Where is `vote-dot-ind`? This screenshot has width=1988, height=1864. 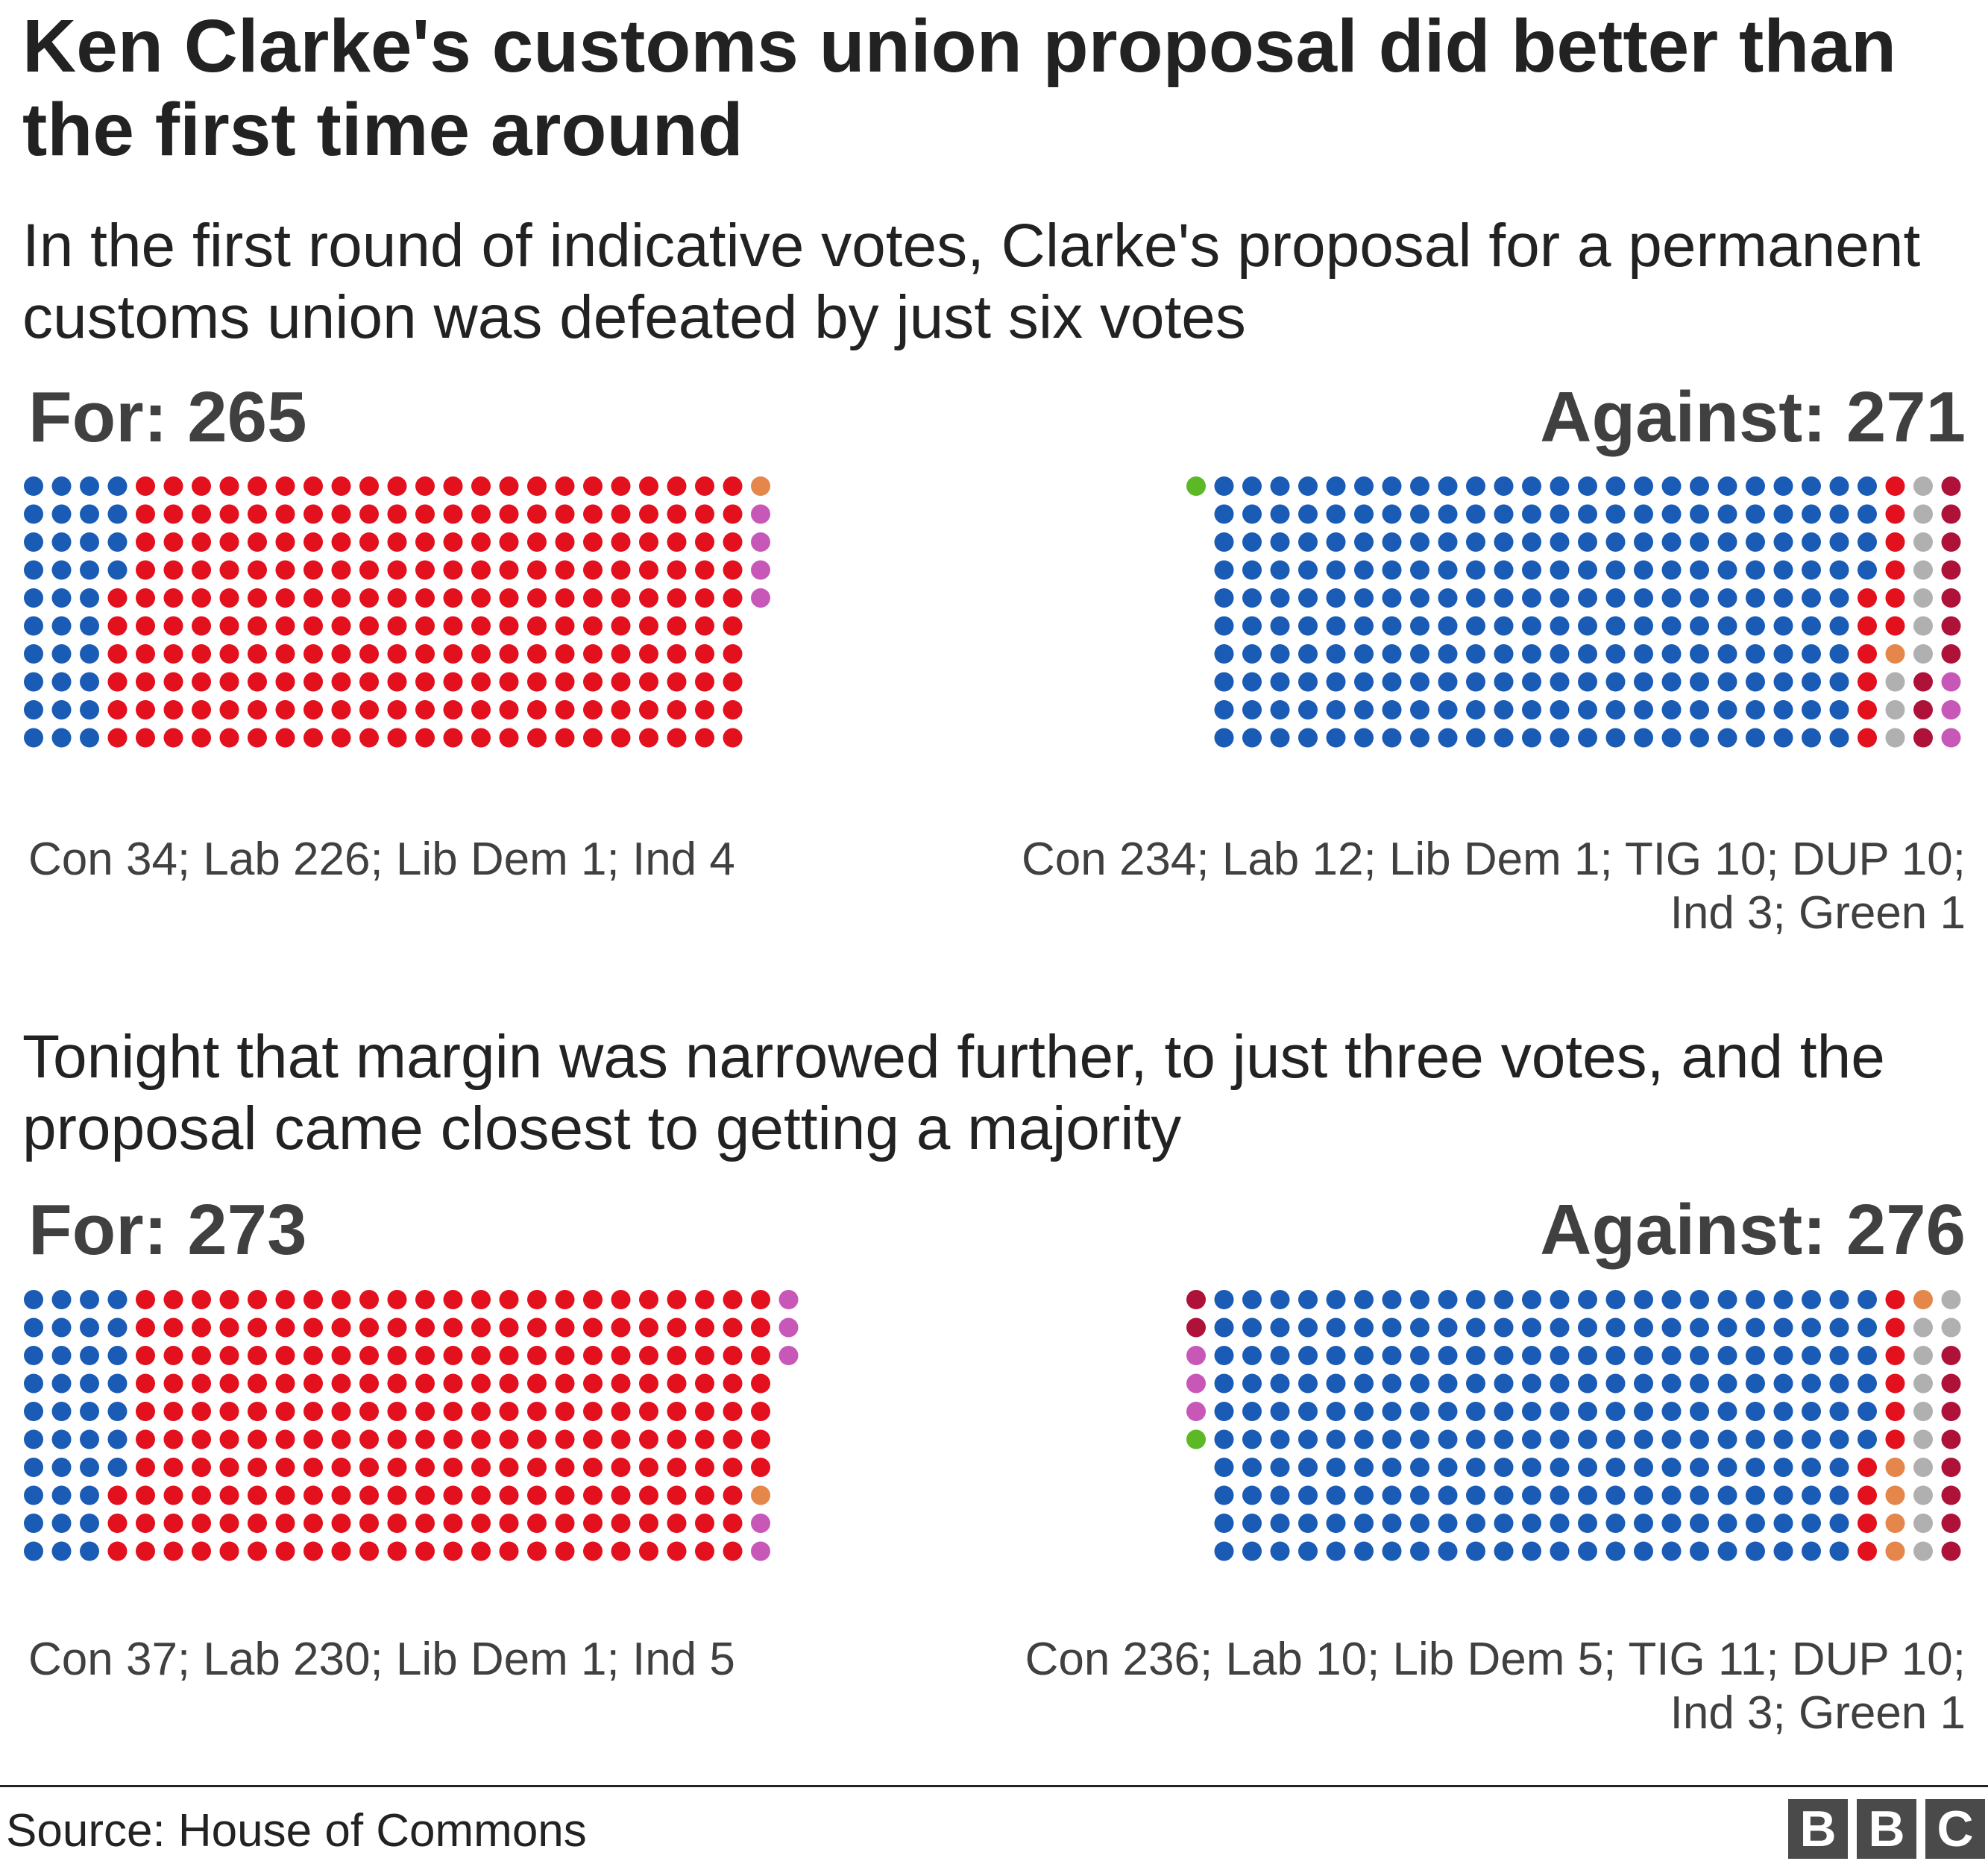 vote-dot-ind is located at coordinates (760, 570).